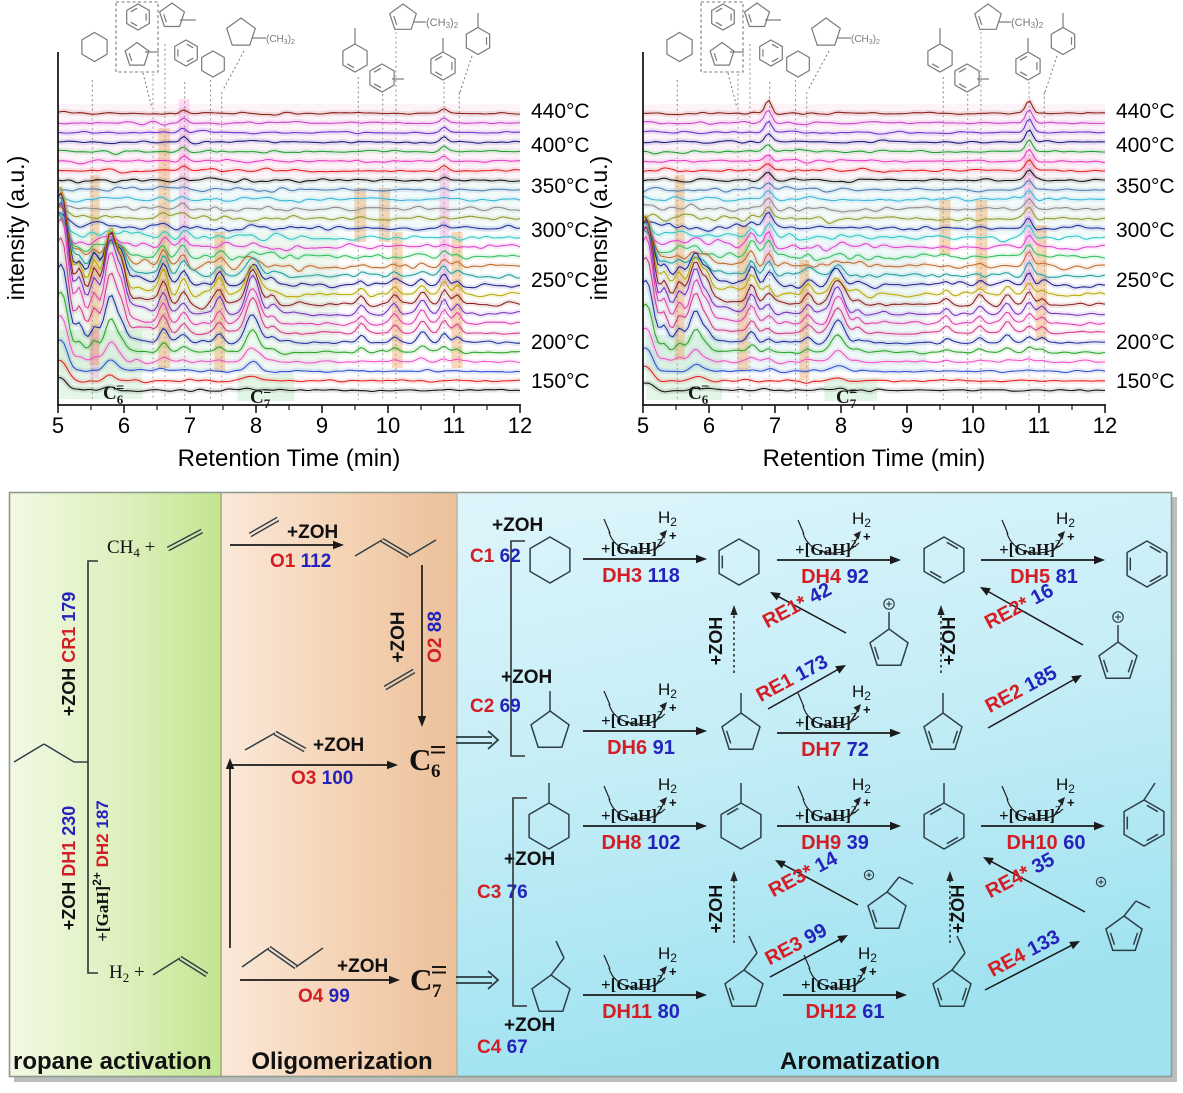 This screenshot has height=1093, width=1183. What do you see at coordinates (835, 843) in the screenshot?
I see `svg-text: DH9 39` at bounding box center [835, 843].